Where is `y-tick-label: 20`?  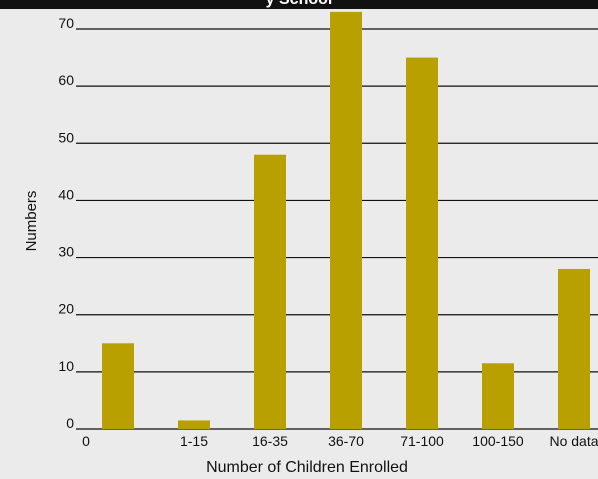
y-tick-label: 20 is located at coordinates (66, 309).